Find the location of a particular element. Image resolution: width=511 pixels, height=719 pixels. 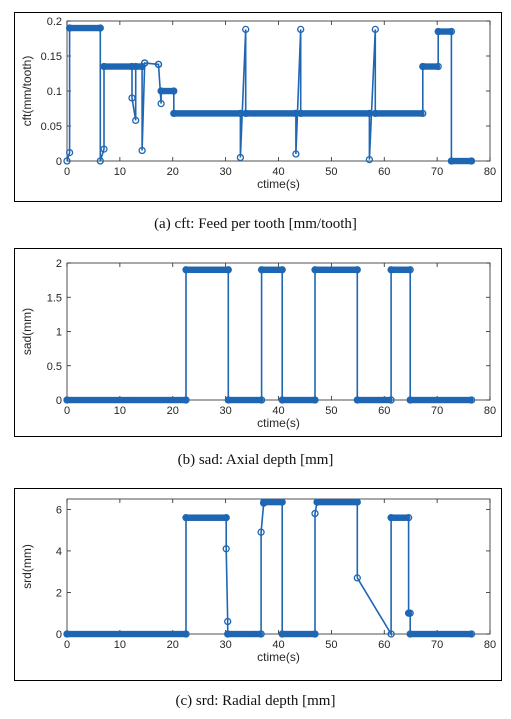

y-axis-label: srd(mm) is located at coordinates (27, 566).